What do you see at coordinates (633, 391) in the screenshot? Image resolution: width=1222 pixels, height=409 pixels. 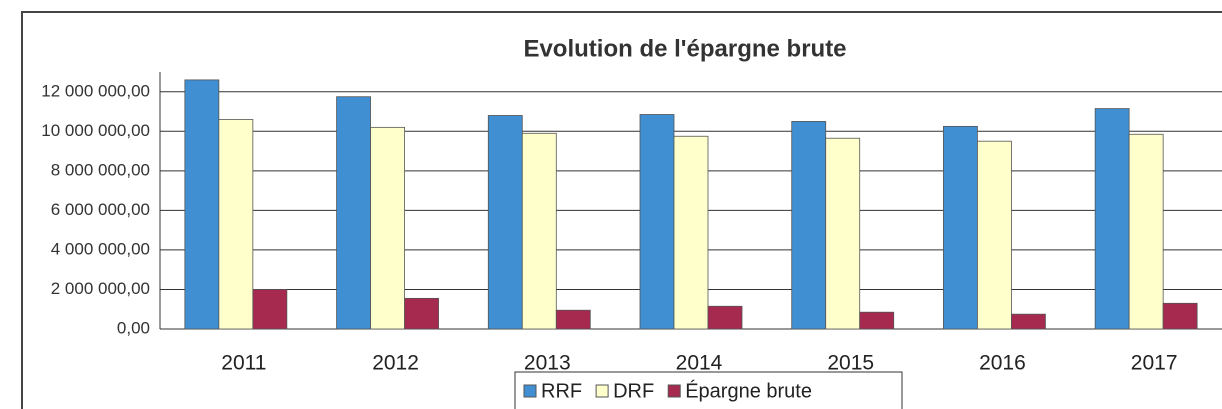 I see `legend-label: DRF` at bounding box center [633, 391].